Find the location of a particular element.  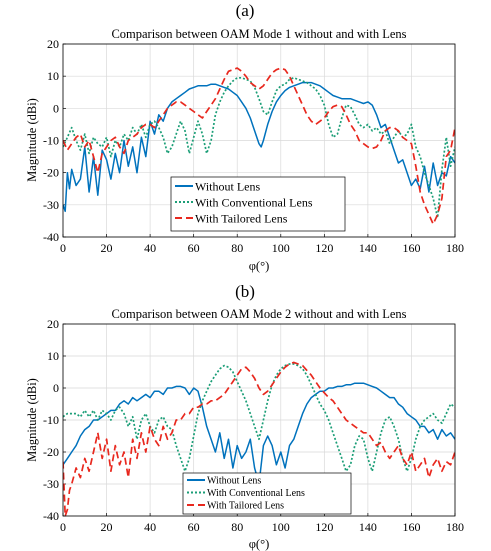

panel-label-a: (a) is located at coordinates (245, 10).